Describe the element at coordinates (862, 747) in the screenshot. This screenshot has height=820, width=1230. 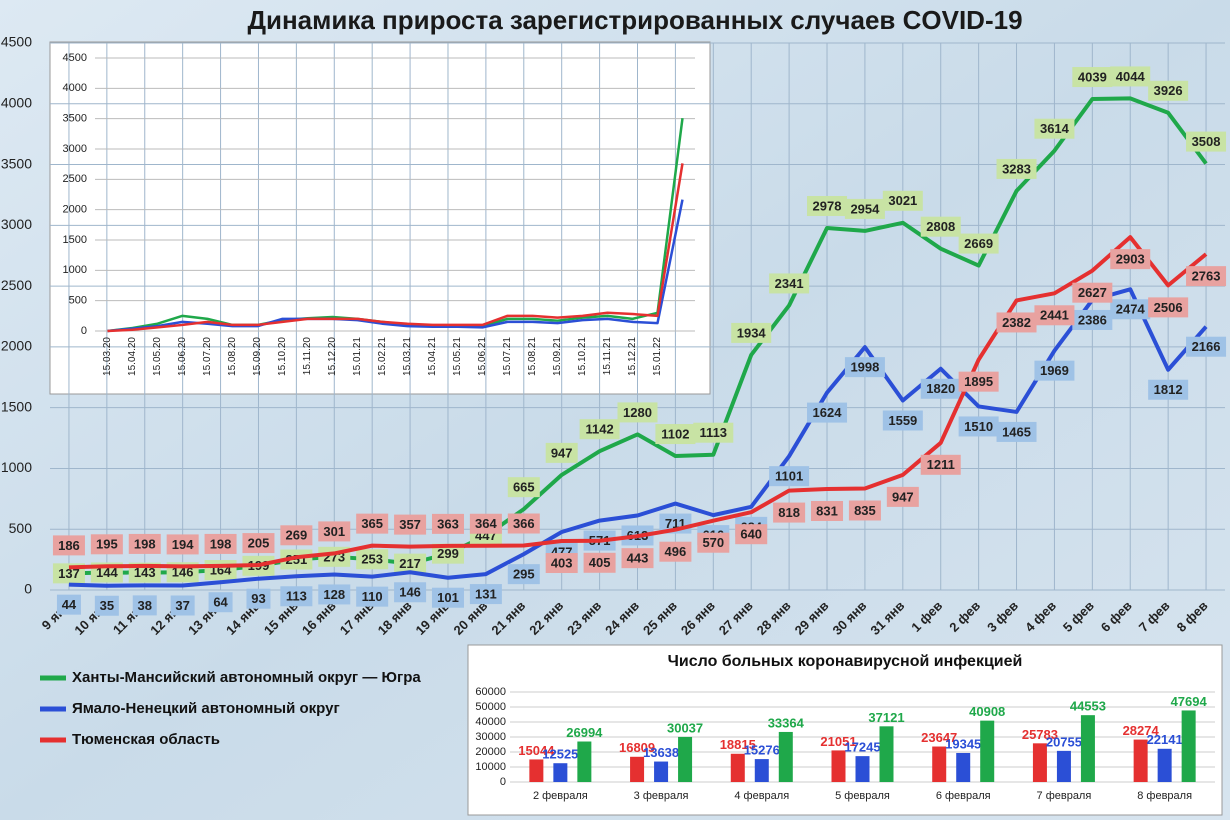
I see `bar-value-label: 17245` at that location.